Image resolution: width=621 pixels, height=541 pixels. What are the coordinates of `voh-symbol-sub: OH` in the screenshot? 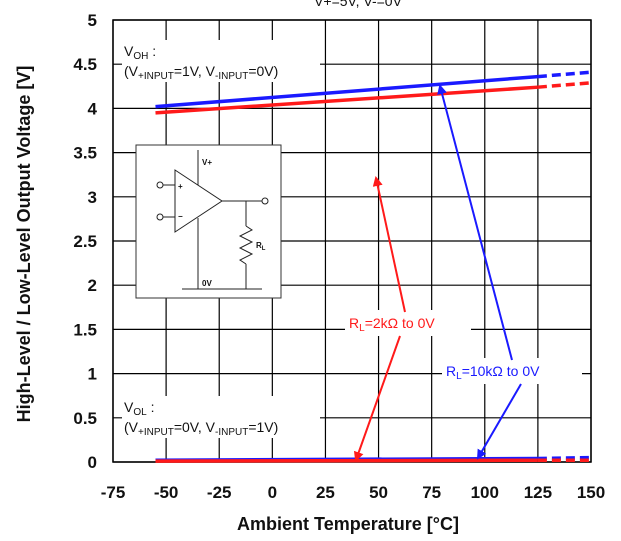 It's located at (140, 56).